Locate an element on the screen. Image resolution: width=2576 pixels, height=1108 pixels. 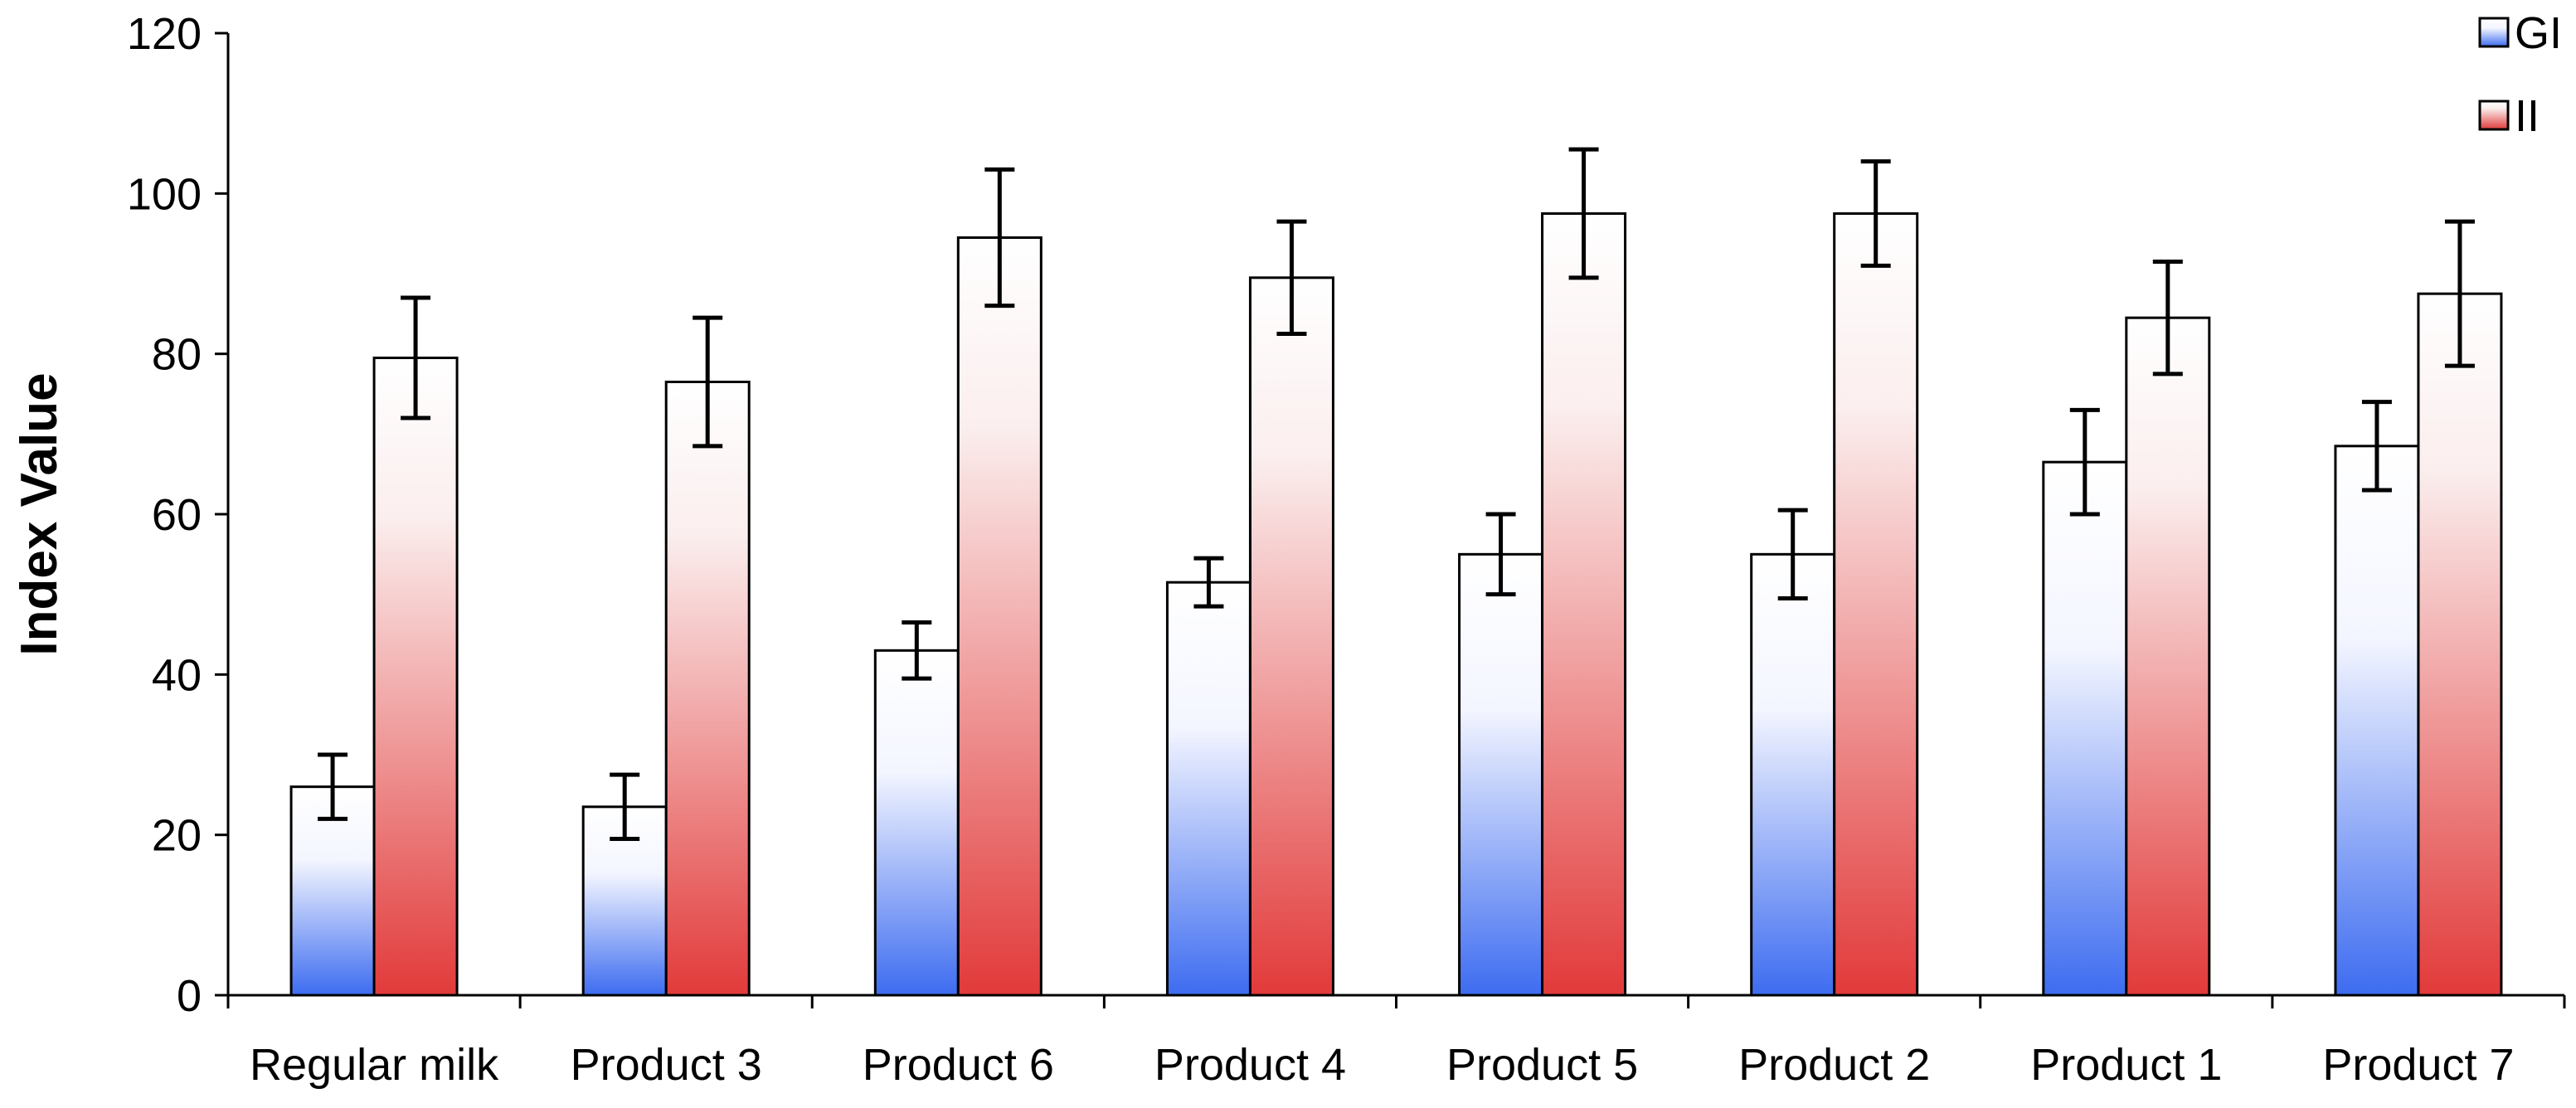
x-category-label: Product 4 is located at coordinates (1250, 1065).